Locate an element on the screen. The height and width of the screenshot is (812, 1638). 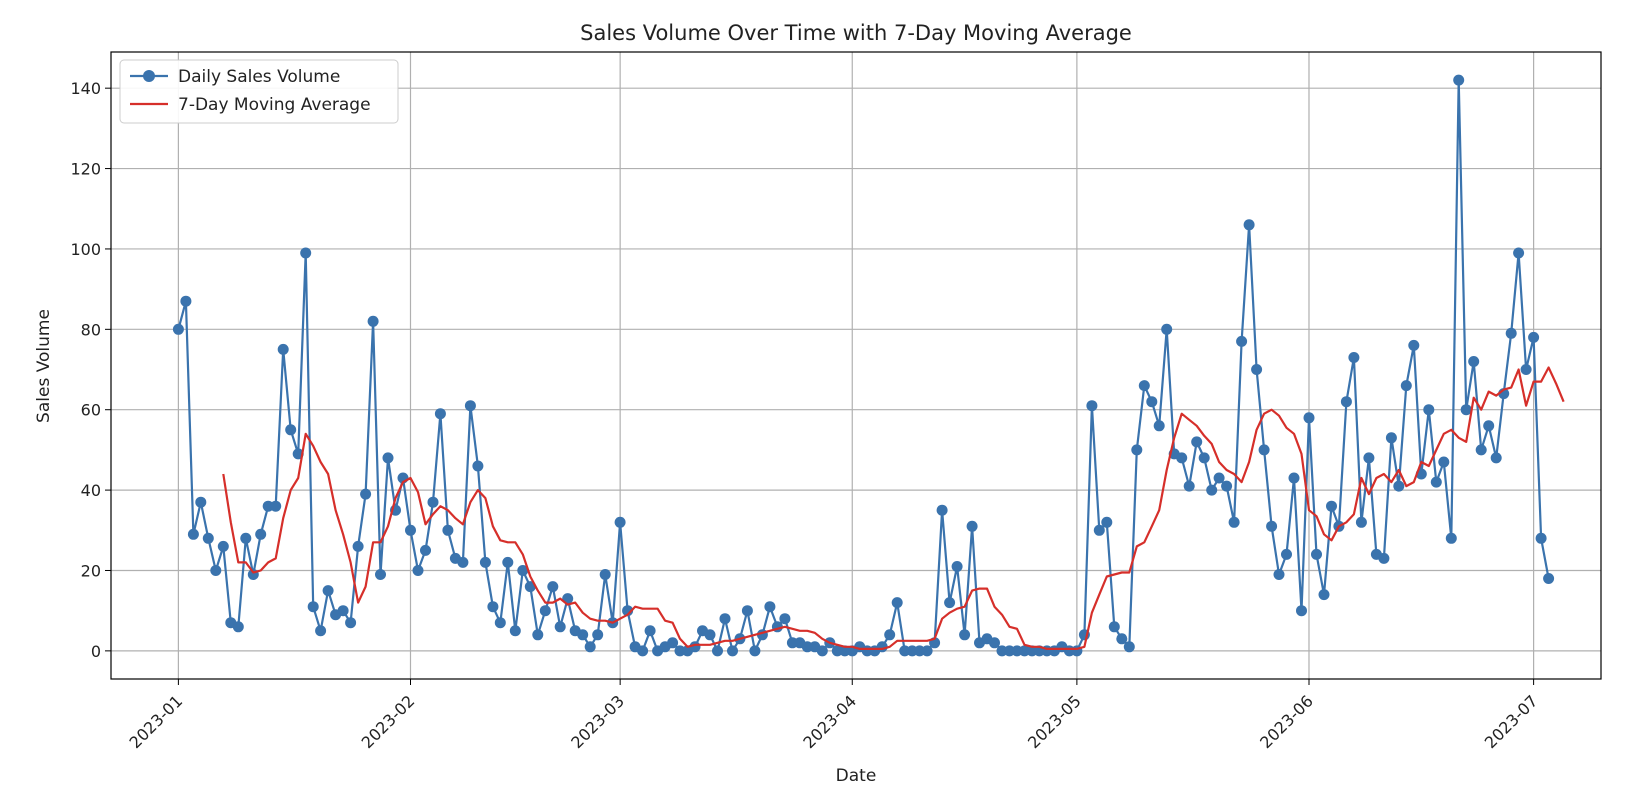
legend-frame is located at coordinates (259, 91).